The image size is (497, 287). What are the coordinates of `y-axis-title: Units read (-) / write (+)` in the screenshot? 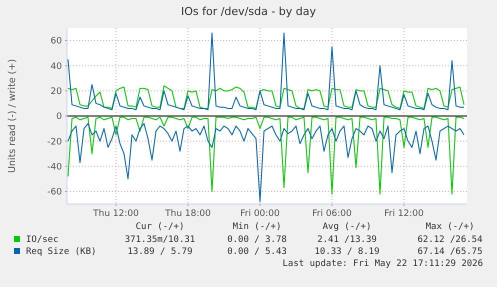 It's located at (12, 116).